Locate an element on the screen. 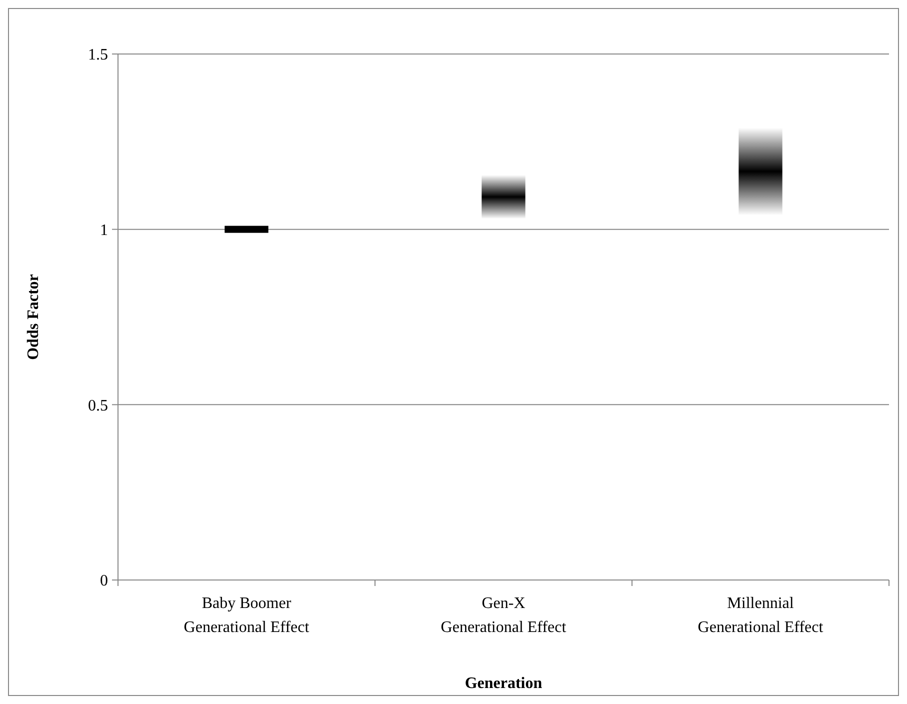 The width and height of the screenshot is (907, 704). x-tick-label: Gen-X Generational Effect is located at coordinates (503, 615).